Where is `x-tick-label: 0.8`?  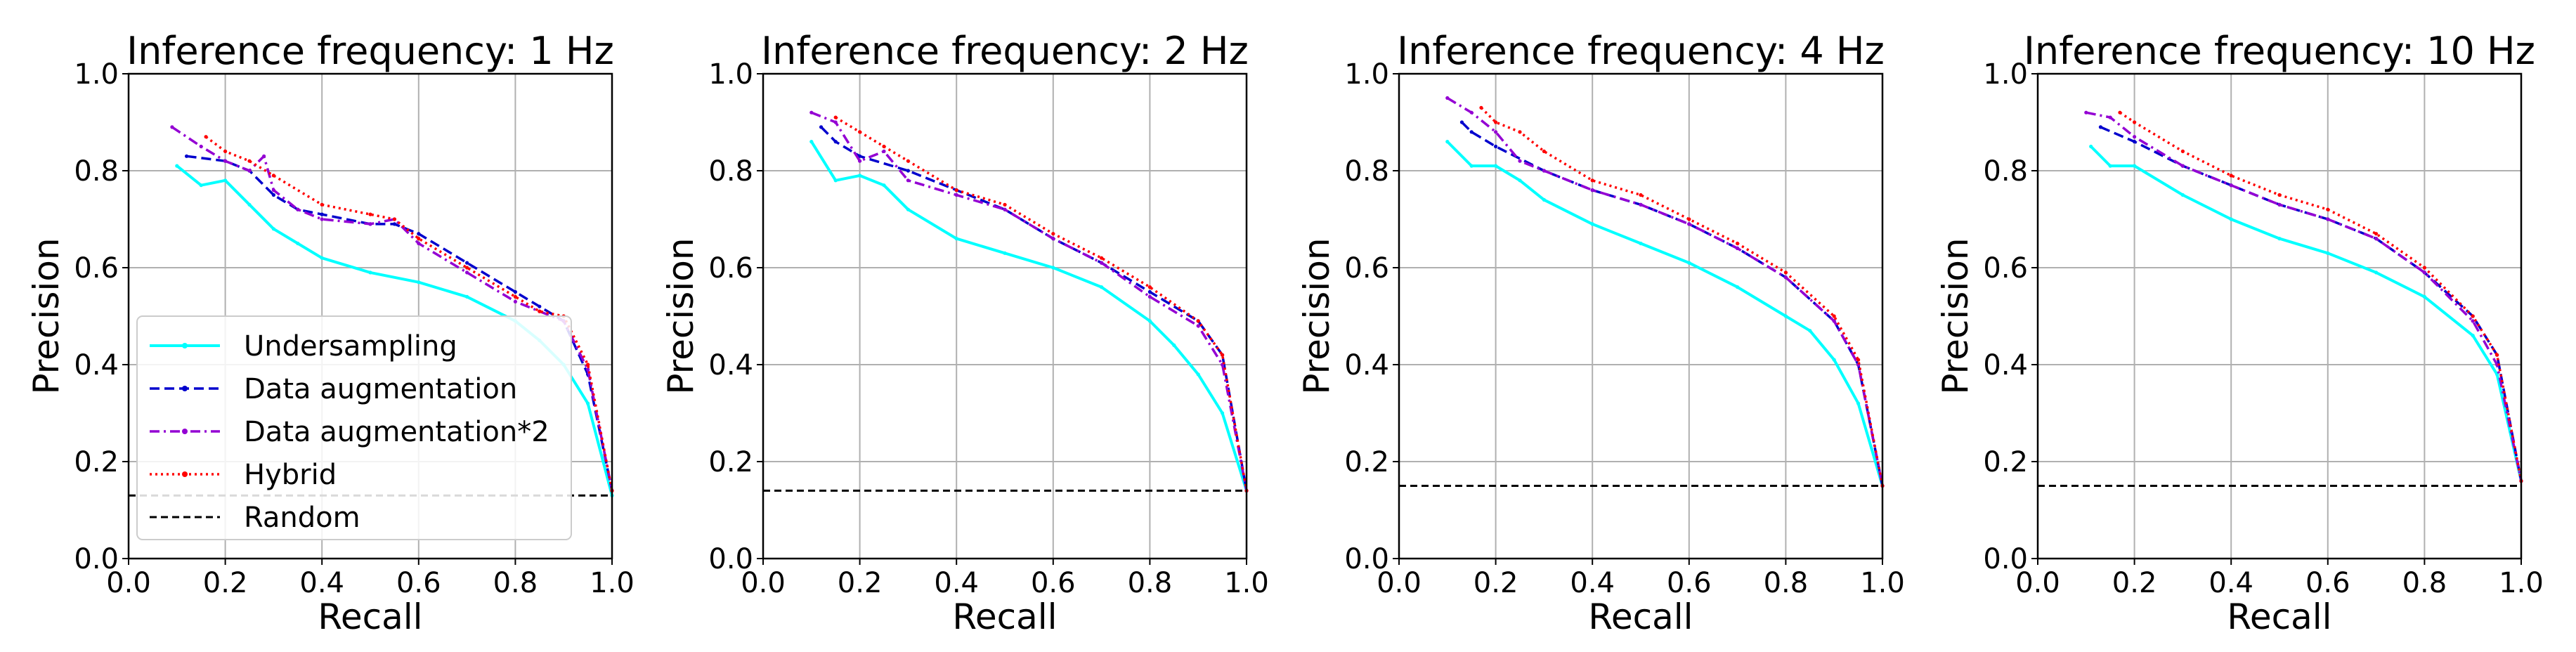 x-tick-label: 0.8 is located at coordinates (1786, 583).